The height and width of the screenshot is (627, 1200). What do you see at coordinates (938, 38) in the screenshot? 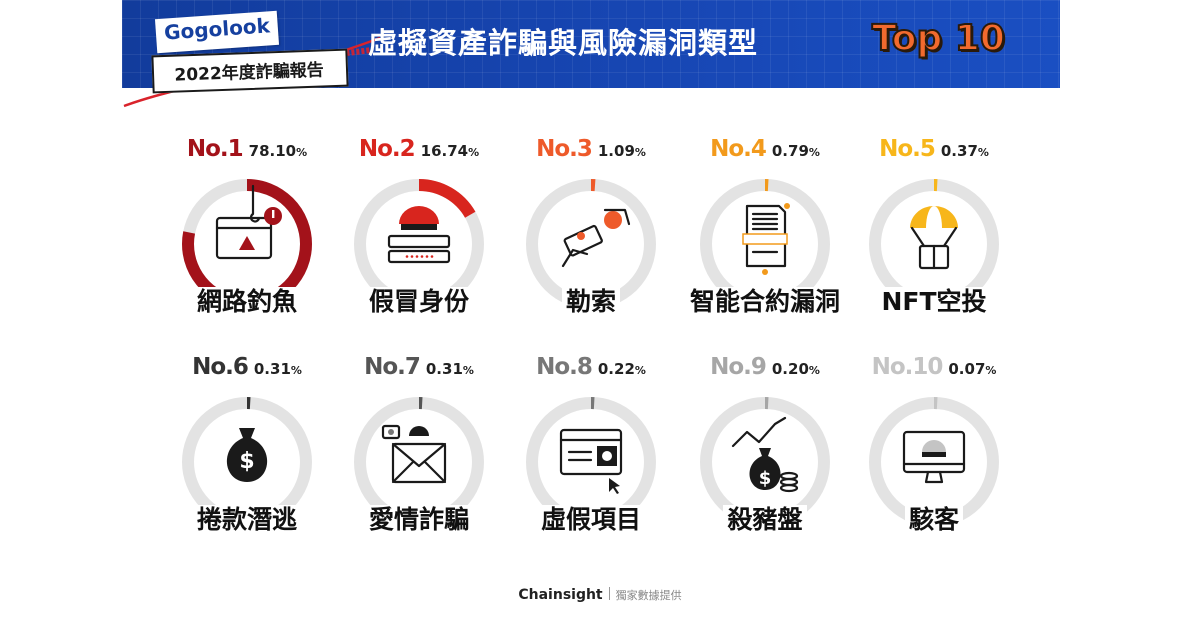
I see `title-highlight: Top 10` at bounding box center [938, 38].